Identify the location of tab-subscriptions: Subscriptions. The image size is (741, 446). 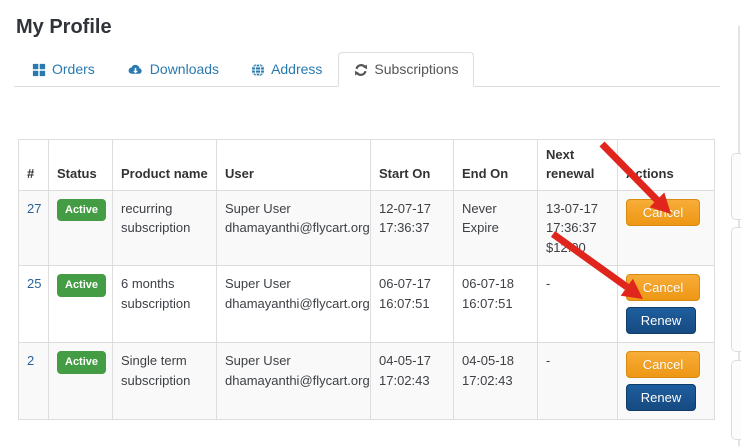
(406, 69).